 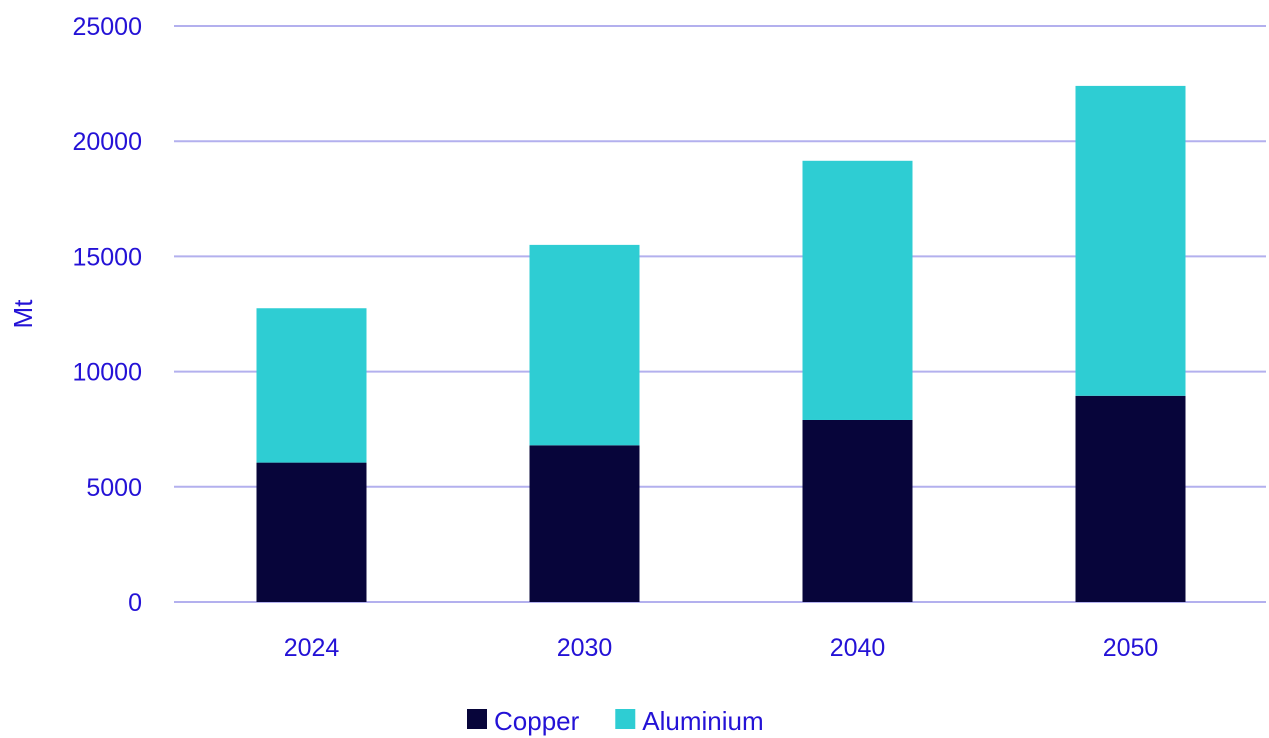 What do you see at coordinates (114, 488) in the screenshot?
I see `y-tick-label: 5000` at bounding box center [114, 488].